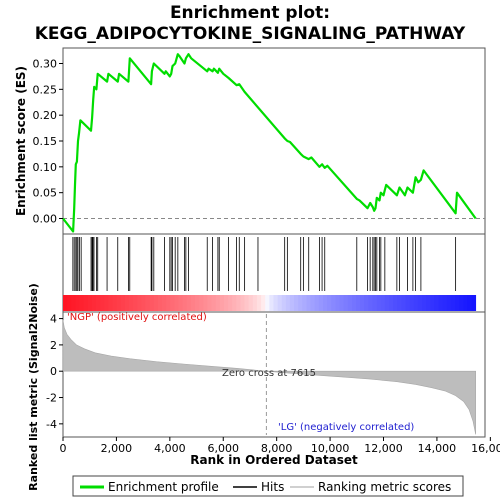 Image resolution: width=500 pixels, height=500 pixels. Describe the element at coordinates (384, 487) in the screenshot. I see `legend-label-ranking: Ranking metric scores` at that location.